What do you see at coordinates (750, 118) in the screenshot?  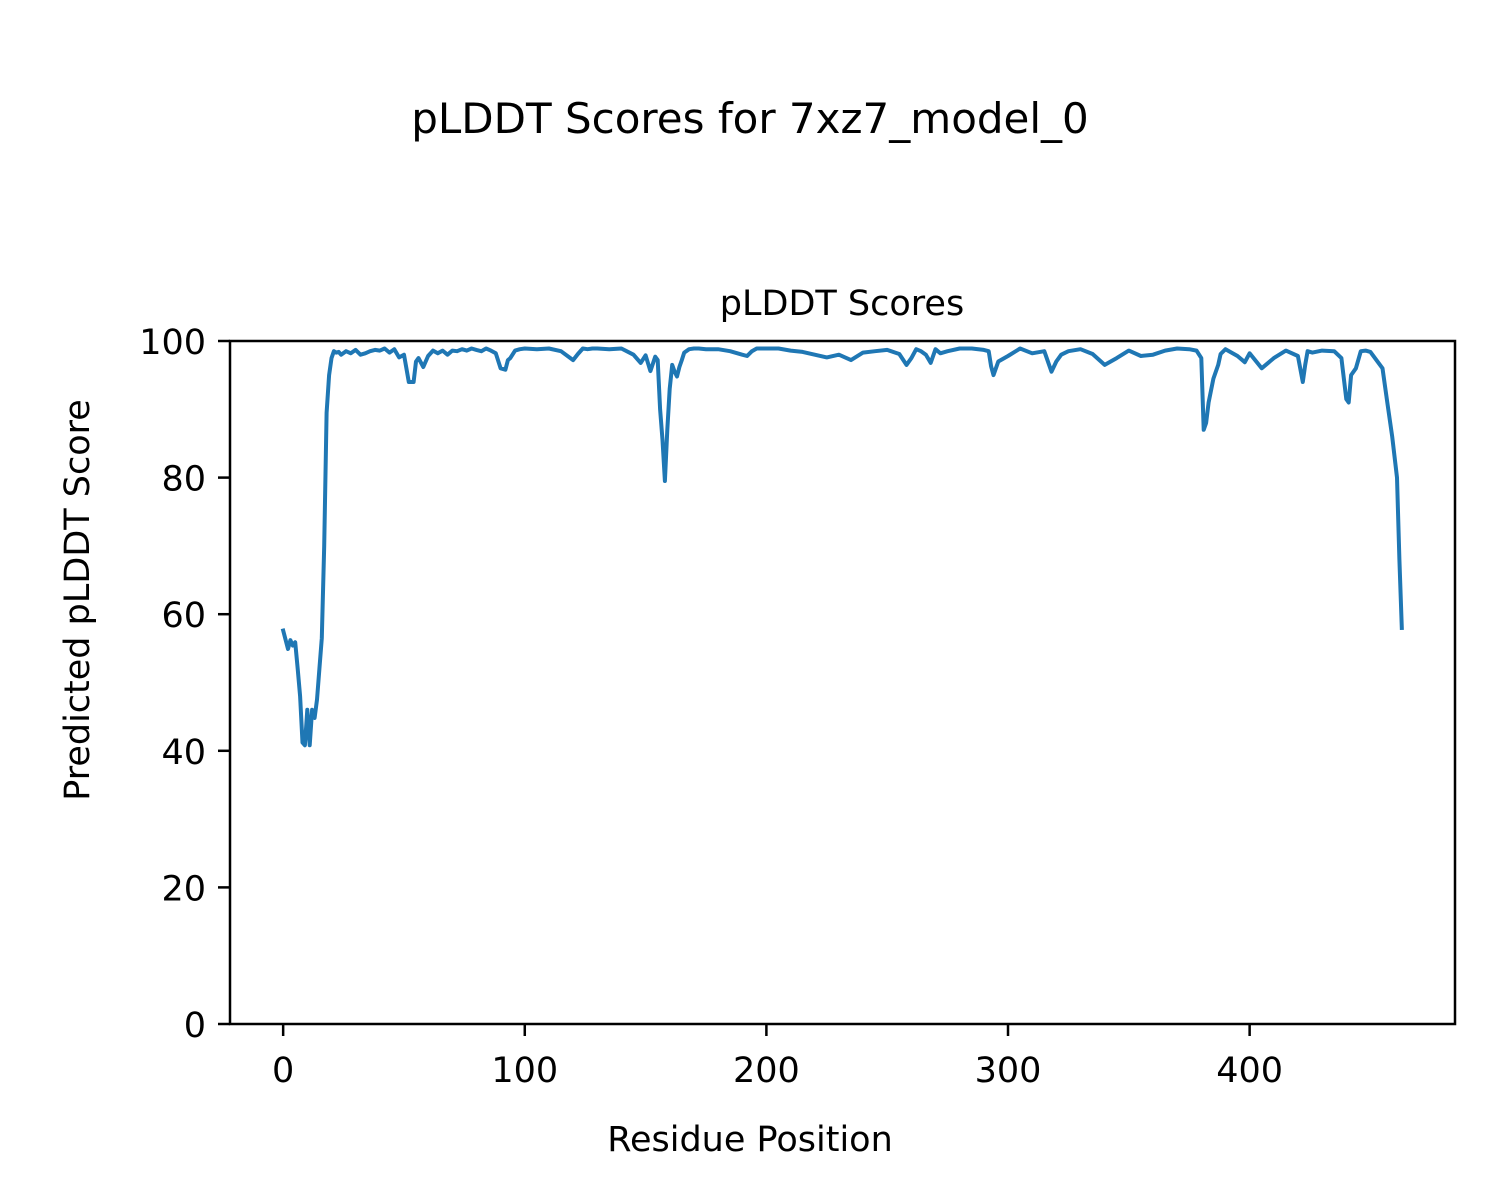 I see `figure-suptitle: pLDDT Scores for 7xz7_model_0` at bounding box center [750, 118].